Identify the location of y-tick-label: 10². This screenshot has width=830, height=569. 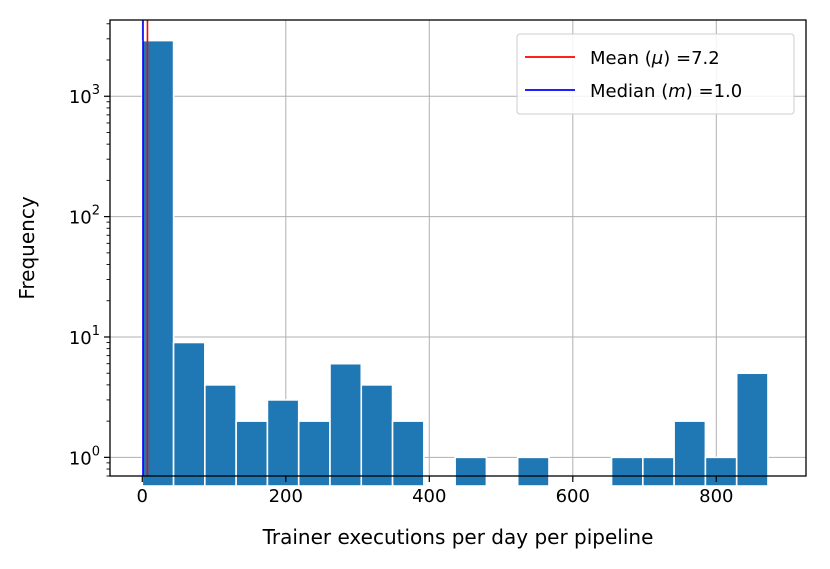
(84, 216).